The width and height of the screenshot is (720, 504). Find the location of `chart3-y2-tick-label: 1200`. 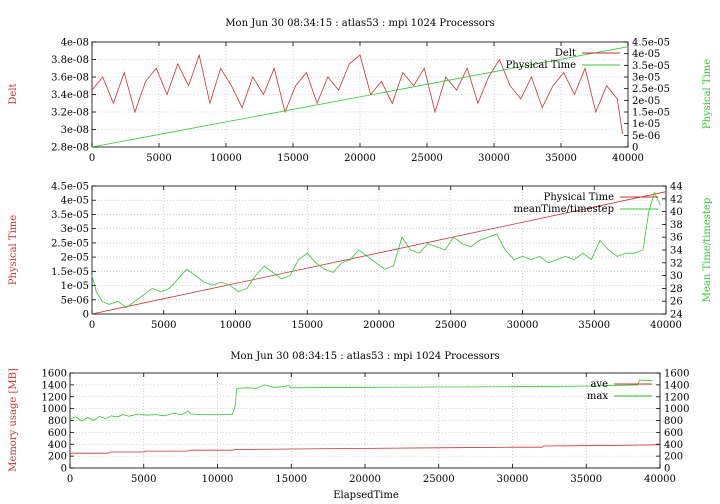

chart3-y2-tick-label: 1200 is located at coordinates (676, 397).